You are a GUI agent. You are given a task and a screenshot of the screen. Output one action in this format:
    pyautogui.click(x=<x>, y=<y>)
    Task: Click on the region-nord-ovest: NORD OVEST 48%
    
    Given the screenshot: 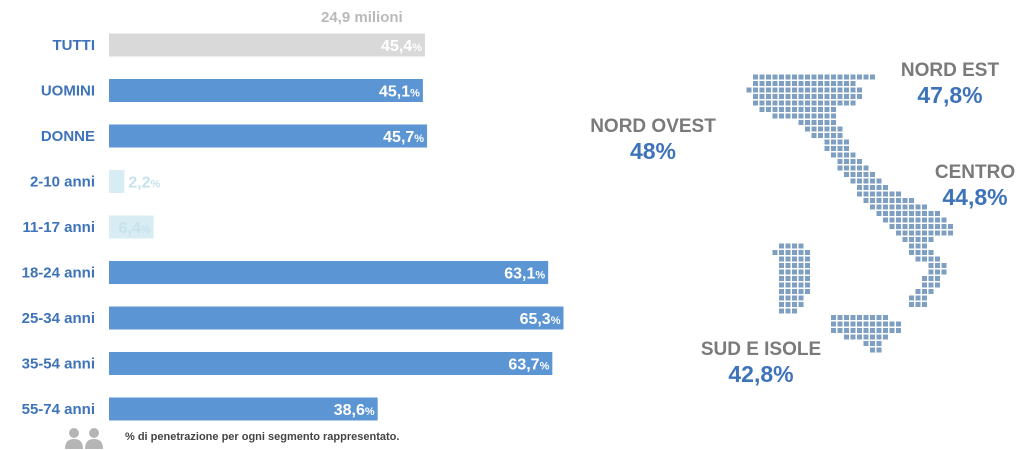 What is the action you would take?
    pyautogui.click(x=653, y=140)
    